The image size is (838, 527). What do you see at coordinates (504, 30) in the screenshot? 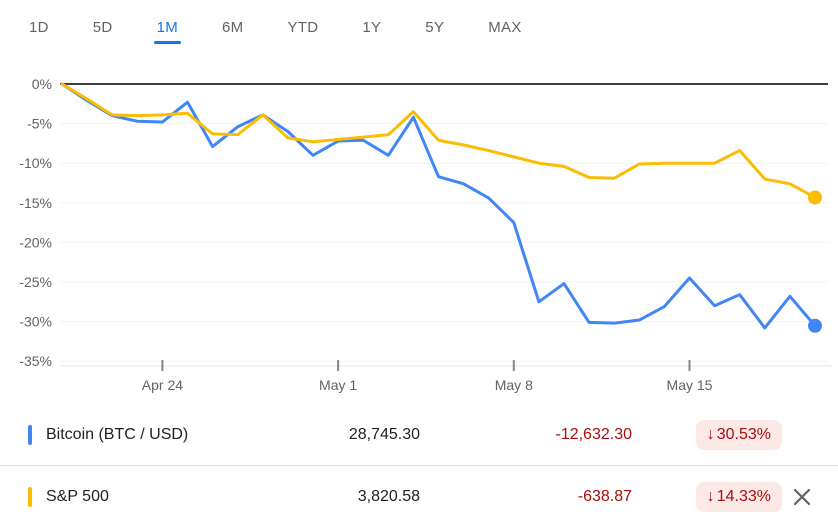
I see `tab-max: MAX` at bounding box center [504, 30].